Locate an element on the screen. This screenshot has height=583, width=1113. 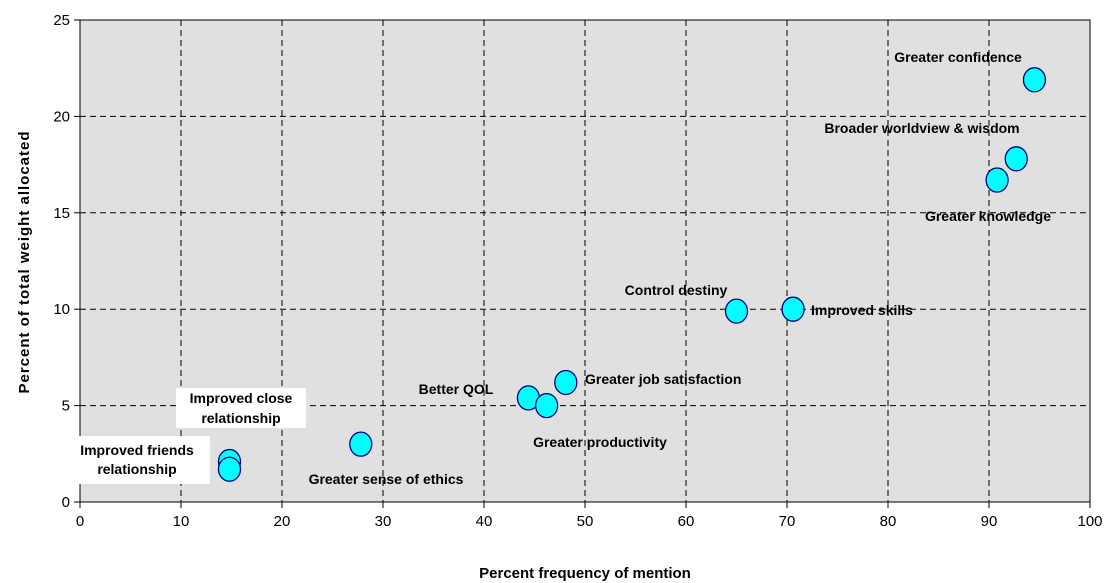
x-tick-label: 40 is located at coordinates (484, 521).